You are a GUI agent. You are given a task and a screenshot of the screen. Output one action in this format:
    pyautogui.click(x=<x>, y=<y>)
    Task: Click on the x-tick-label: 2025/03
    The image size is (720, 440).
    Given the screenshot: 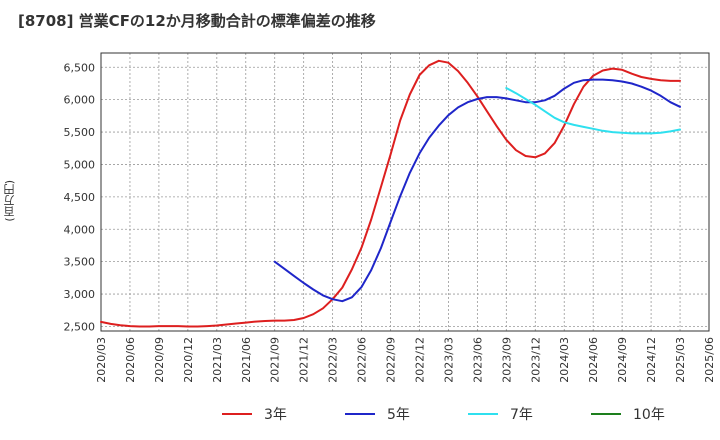 What is the action you would take?
    pyautogui.click(x=680, y=360)
    